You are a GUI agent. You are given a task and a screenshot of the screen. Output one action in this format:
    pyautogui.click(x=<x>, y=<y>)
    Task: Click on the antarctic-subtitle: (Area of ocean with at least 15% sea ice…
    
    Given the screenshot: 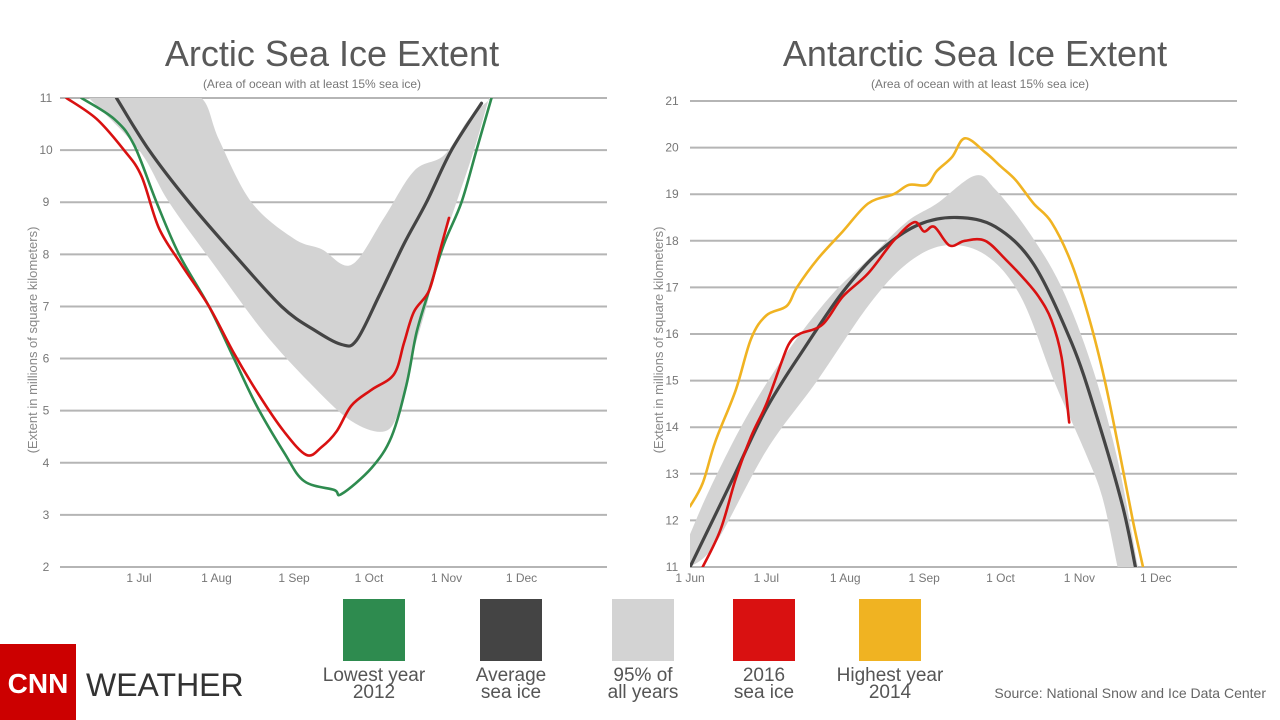 What is the action you would take?
    pyautogui.click(x=980, y=84)
    